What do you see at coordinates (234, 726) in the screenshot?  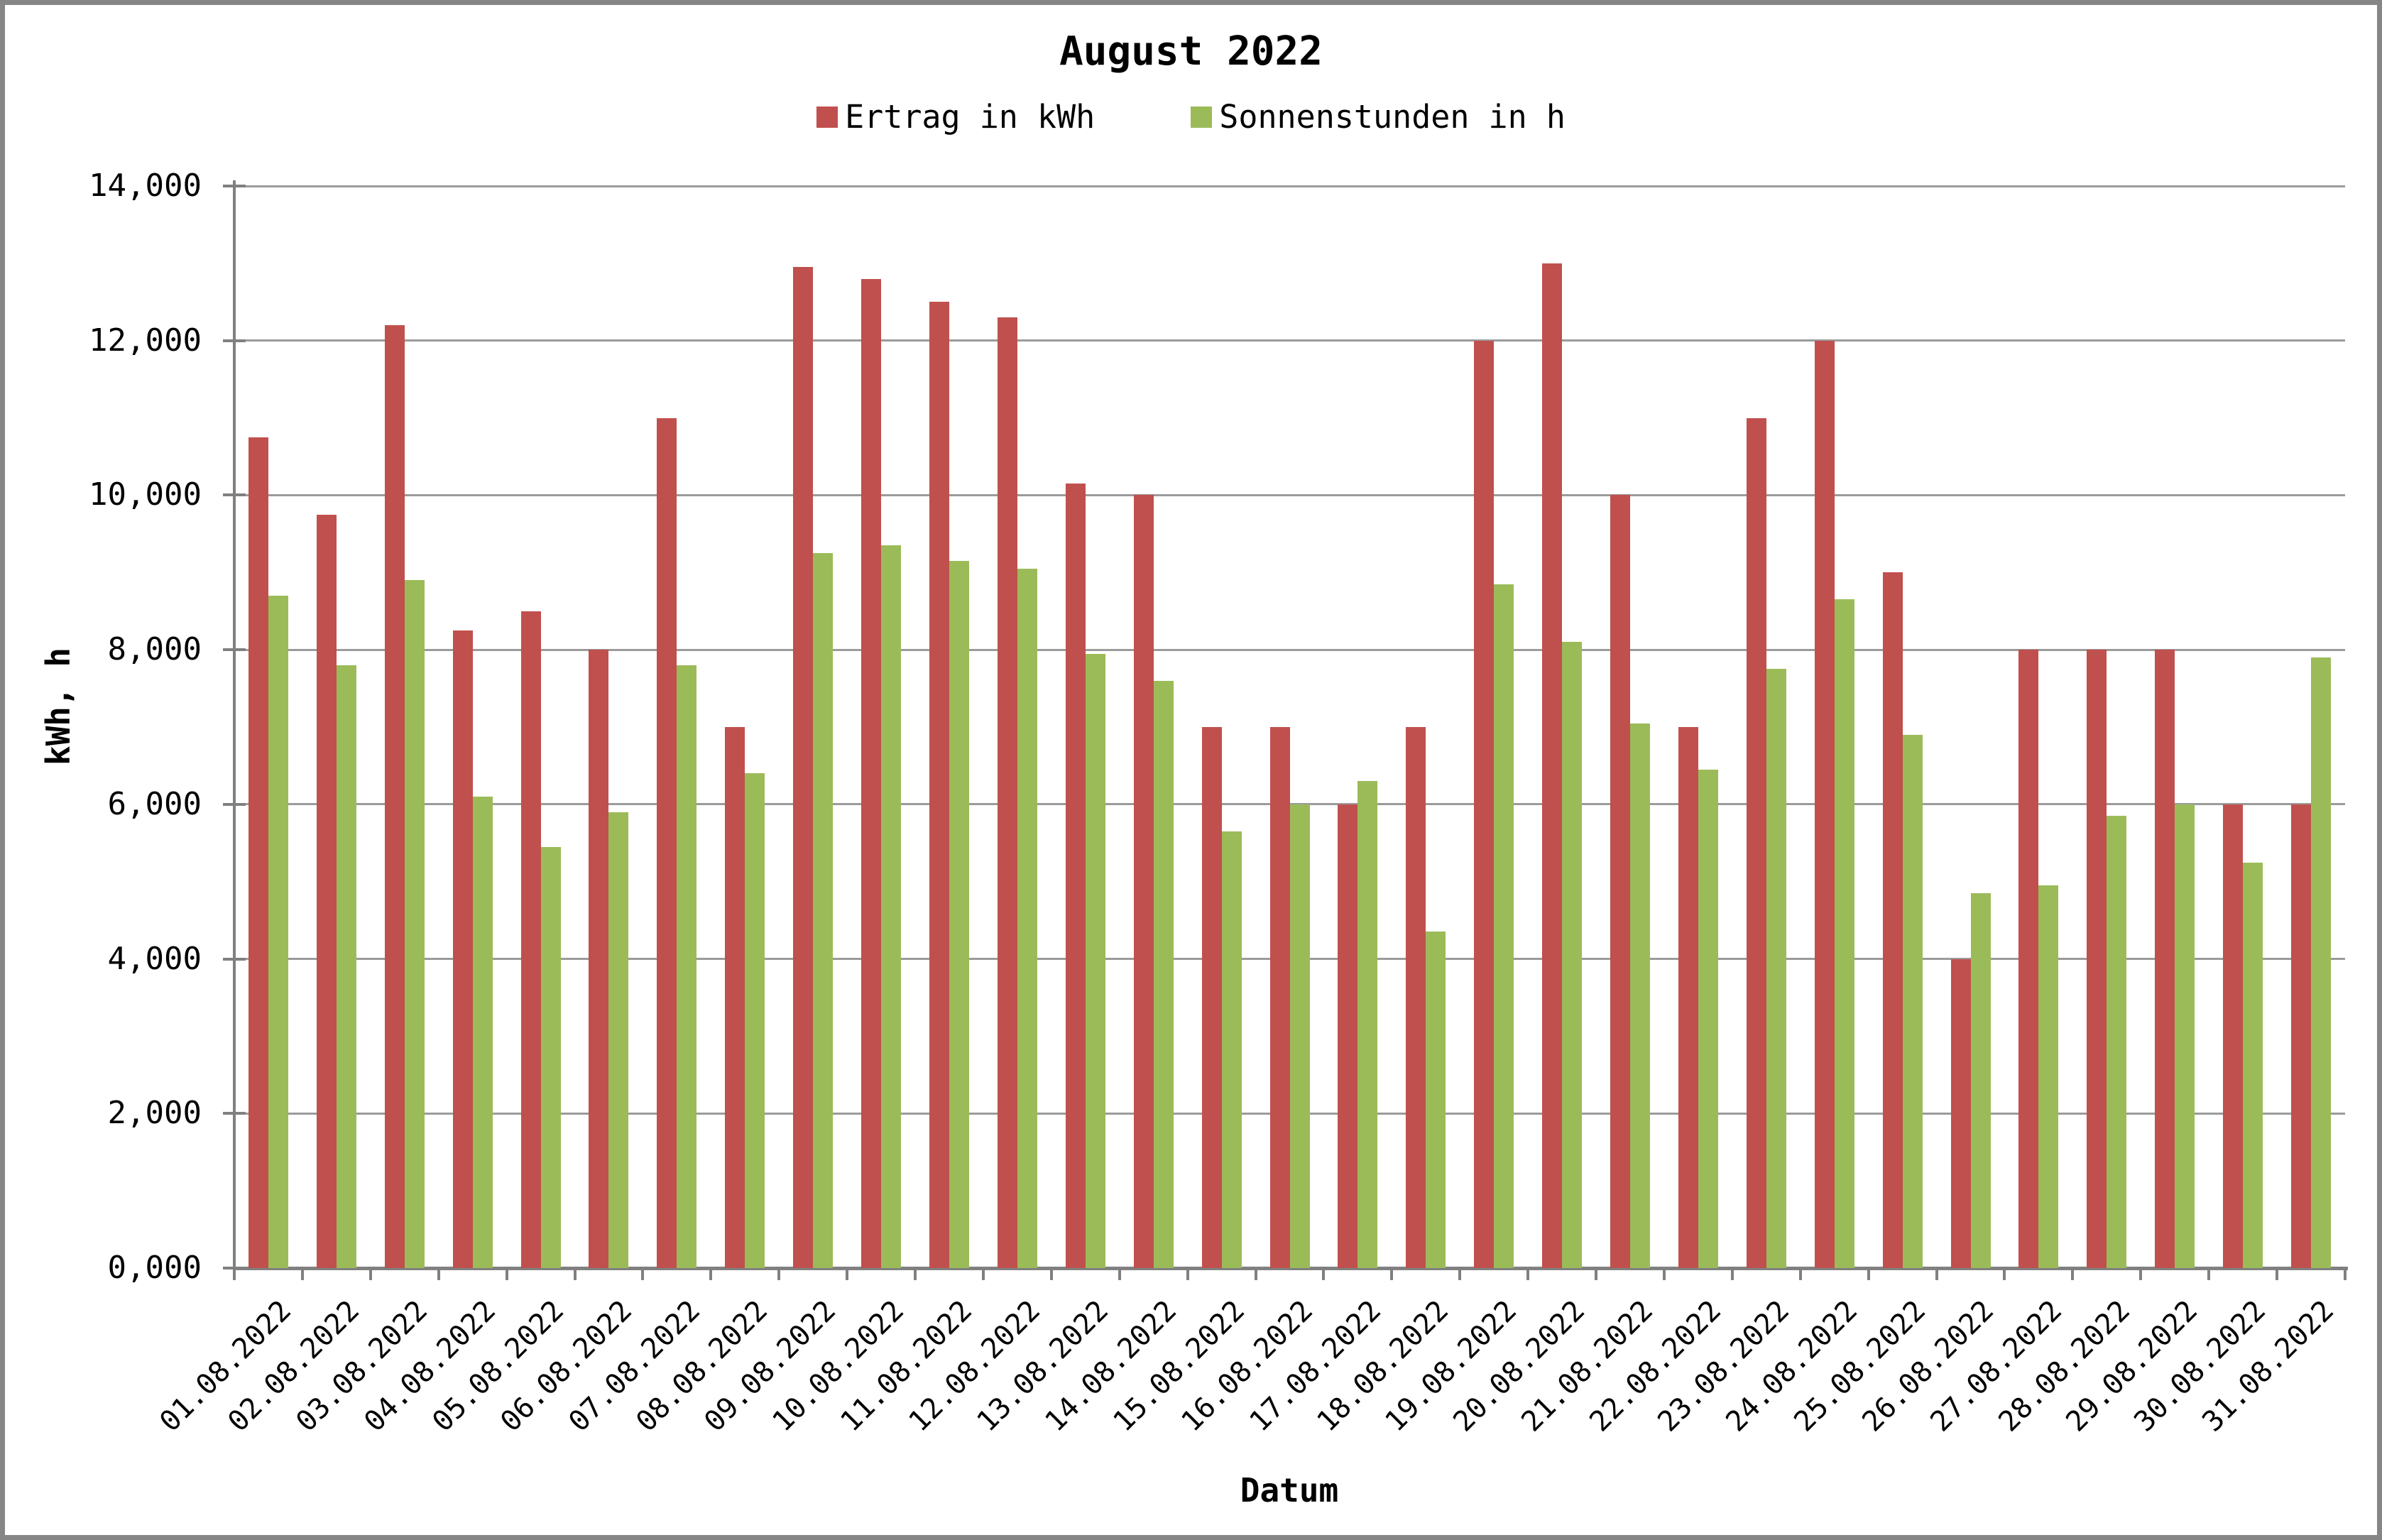 I see `y-axis-line` at bounding box center [234, 726].